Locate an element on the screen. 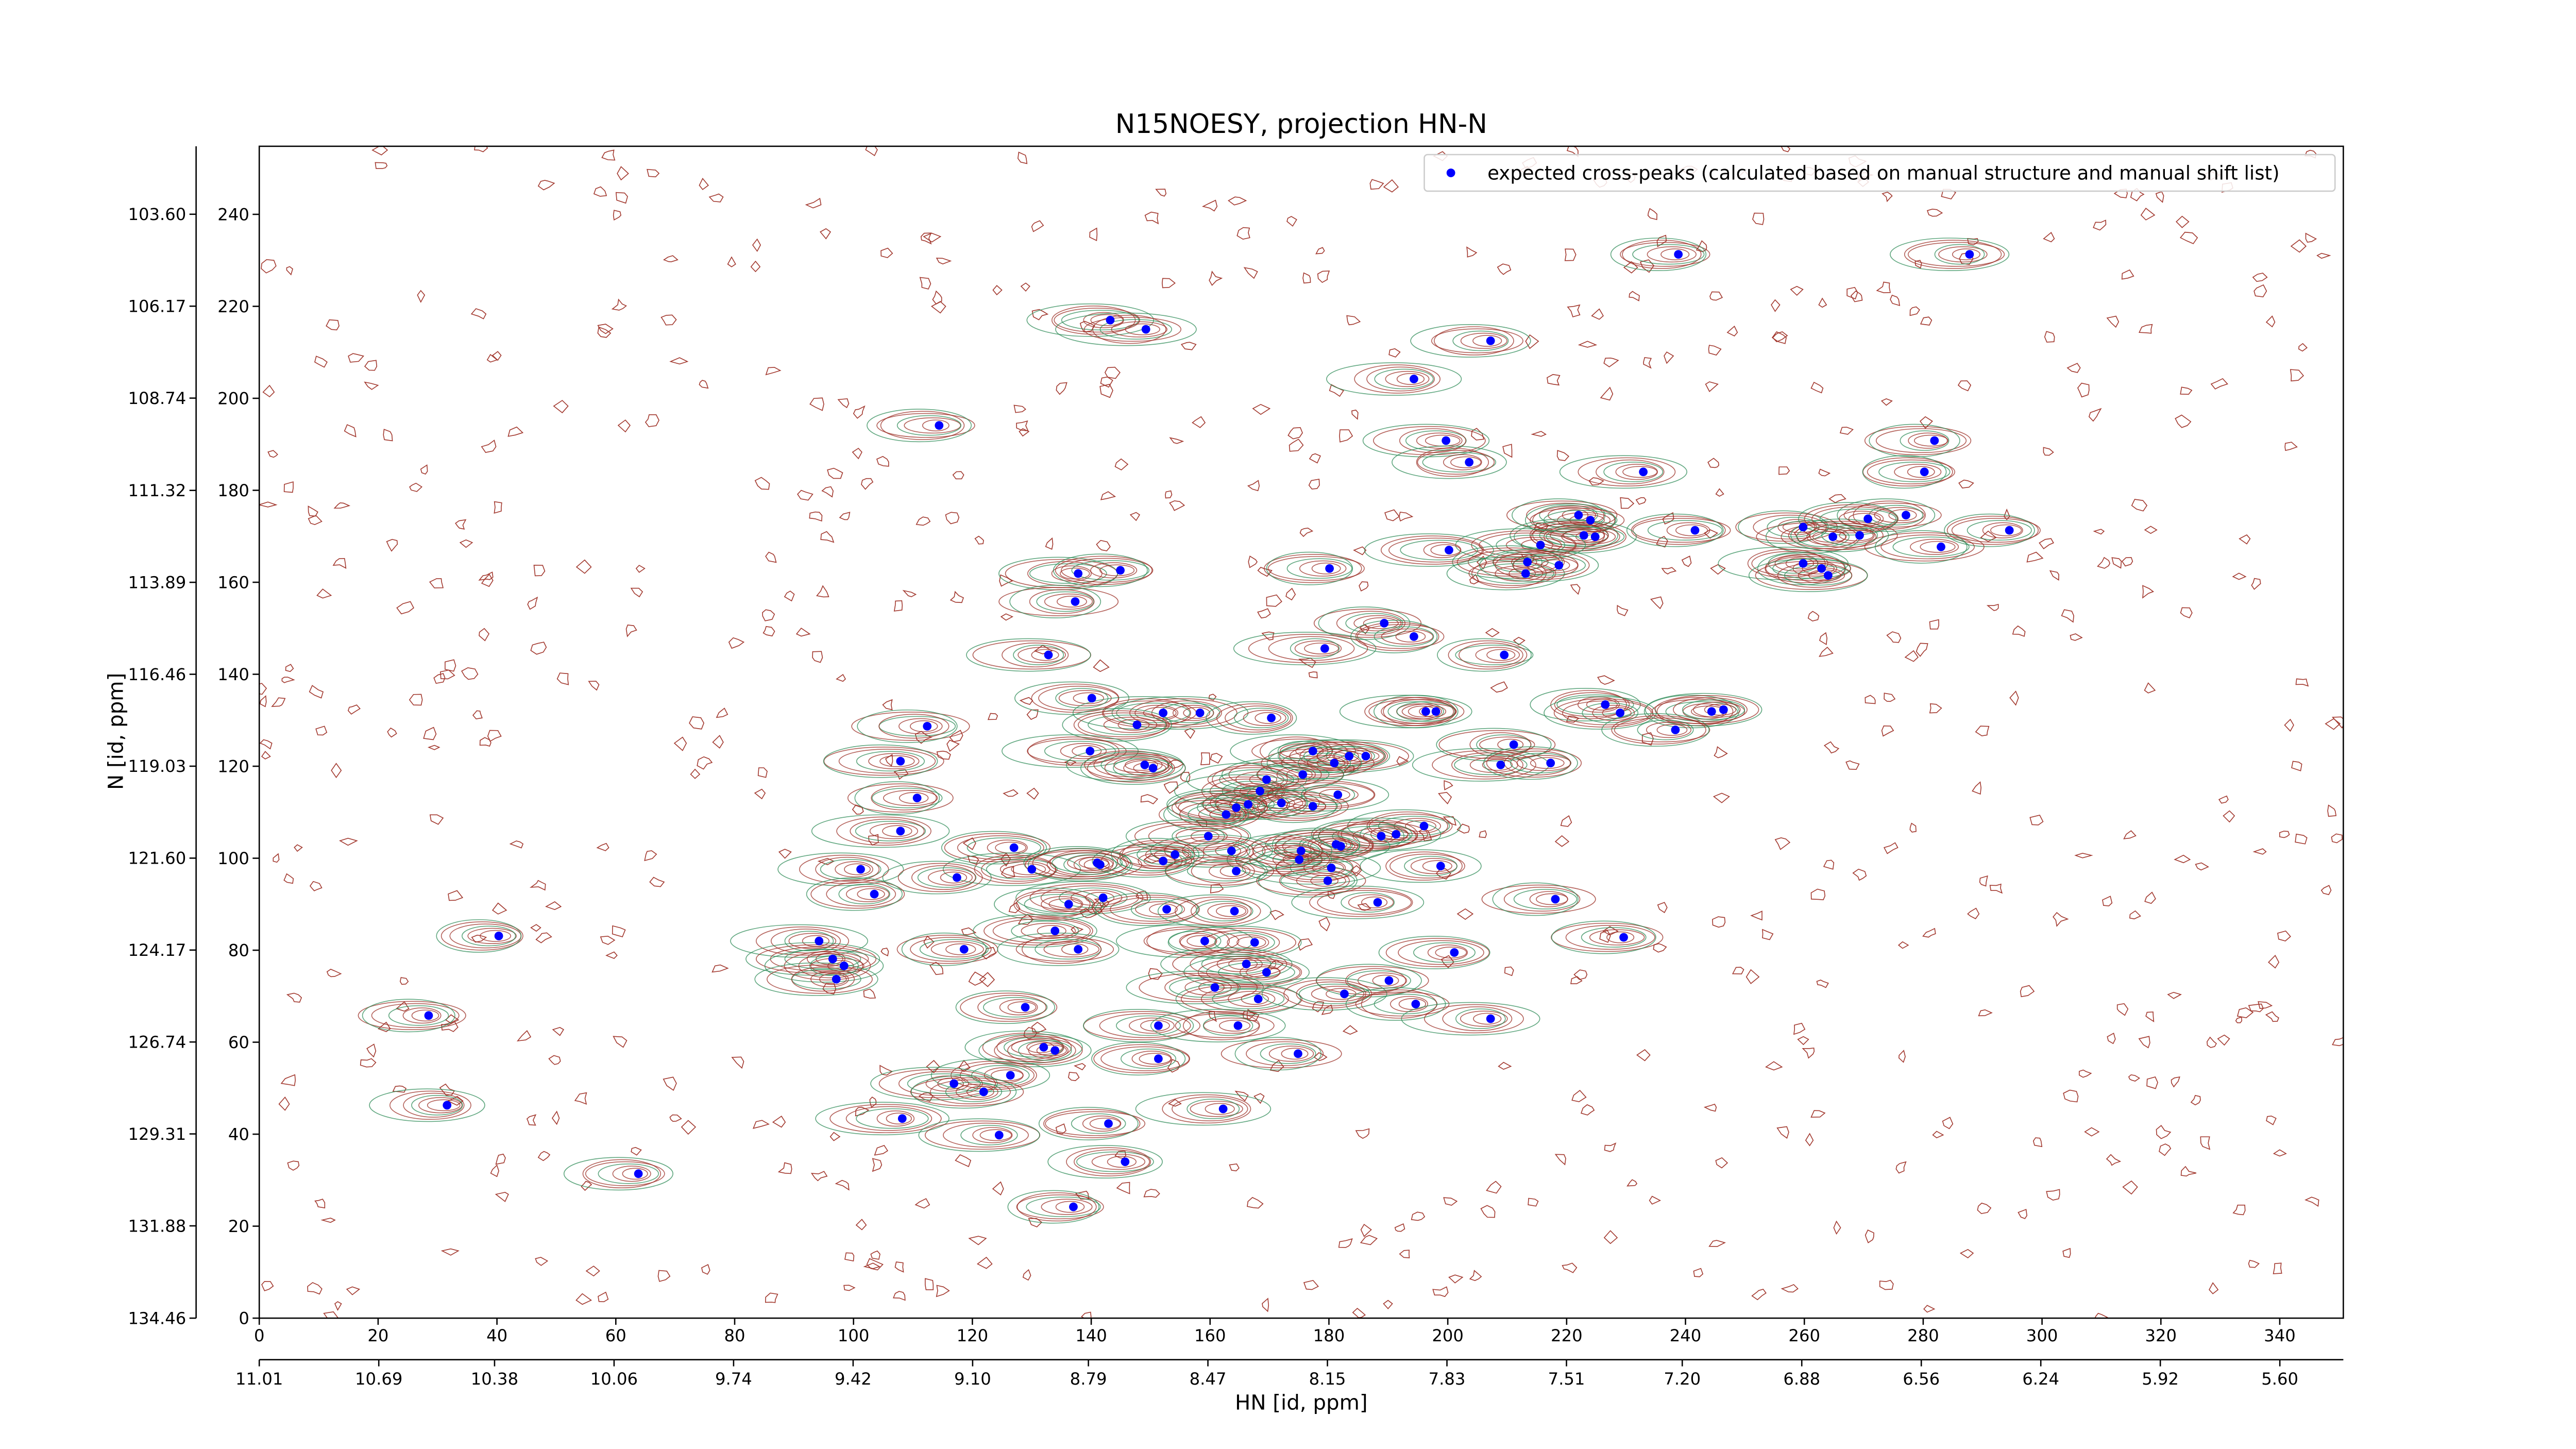  x-tick-label: 340 is located at coordinates (2280, 1335).